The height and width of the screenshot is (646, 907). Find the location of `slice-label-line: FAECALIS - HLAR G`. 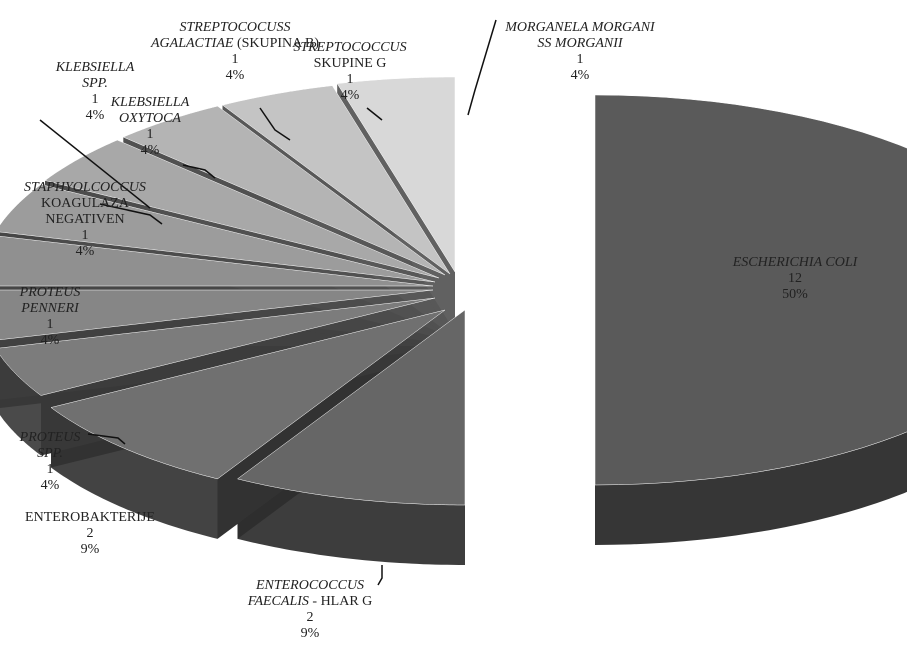

slice-label-line: FAECALIS - HLAR G is located at coordinates (310, 601).